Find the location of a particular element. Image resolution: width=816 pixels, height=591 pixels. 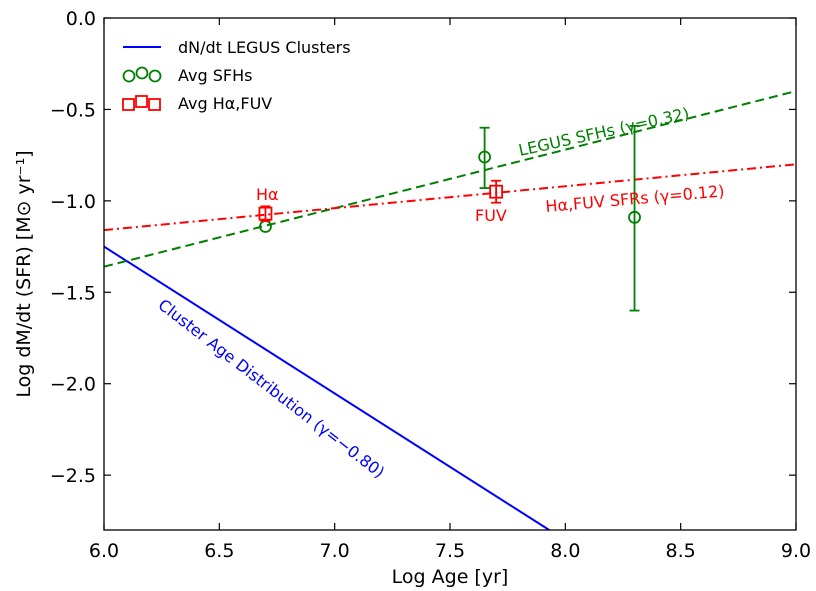

y-axis-label: Log dM/dt (SFR) [M⊙ yr⁻¹] is located at coordinates (24, 273).